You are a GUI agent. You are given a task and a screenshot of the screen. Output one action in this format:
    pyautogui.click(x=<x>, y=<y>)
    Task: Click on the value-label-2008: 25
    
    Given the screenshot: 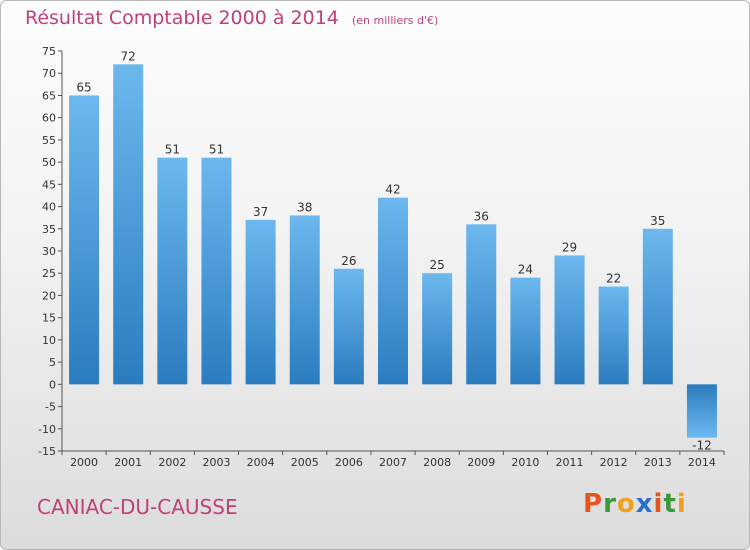 What is the action you would take?
    pyautogui.click(x=436, y=265)
    